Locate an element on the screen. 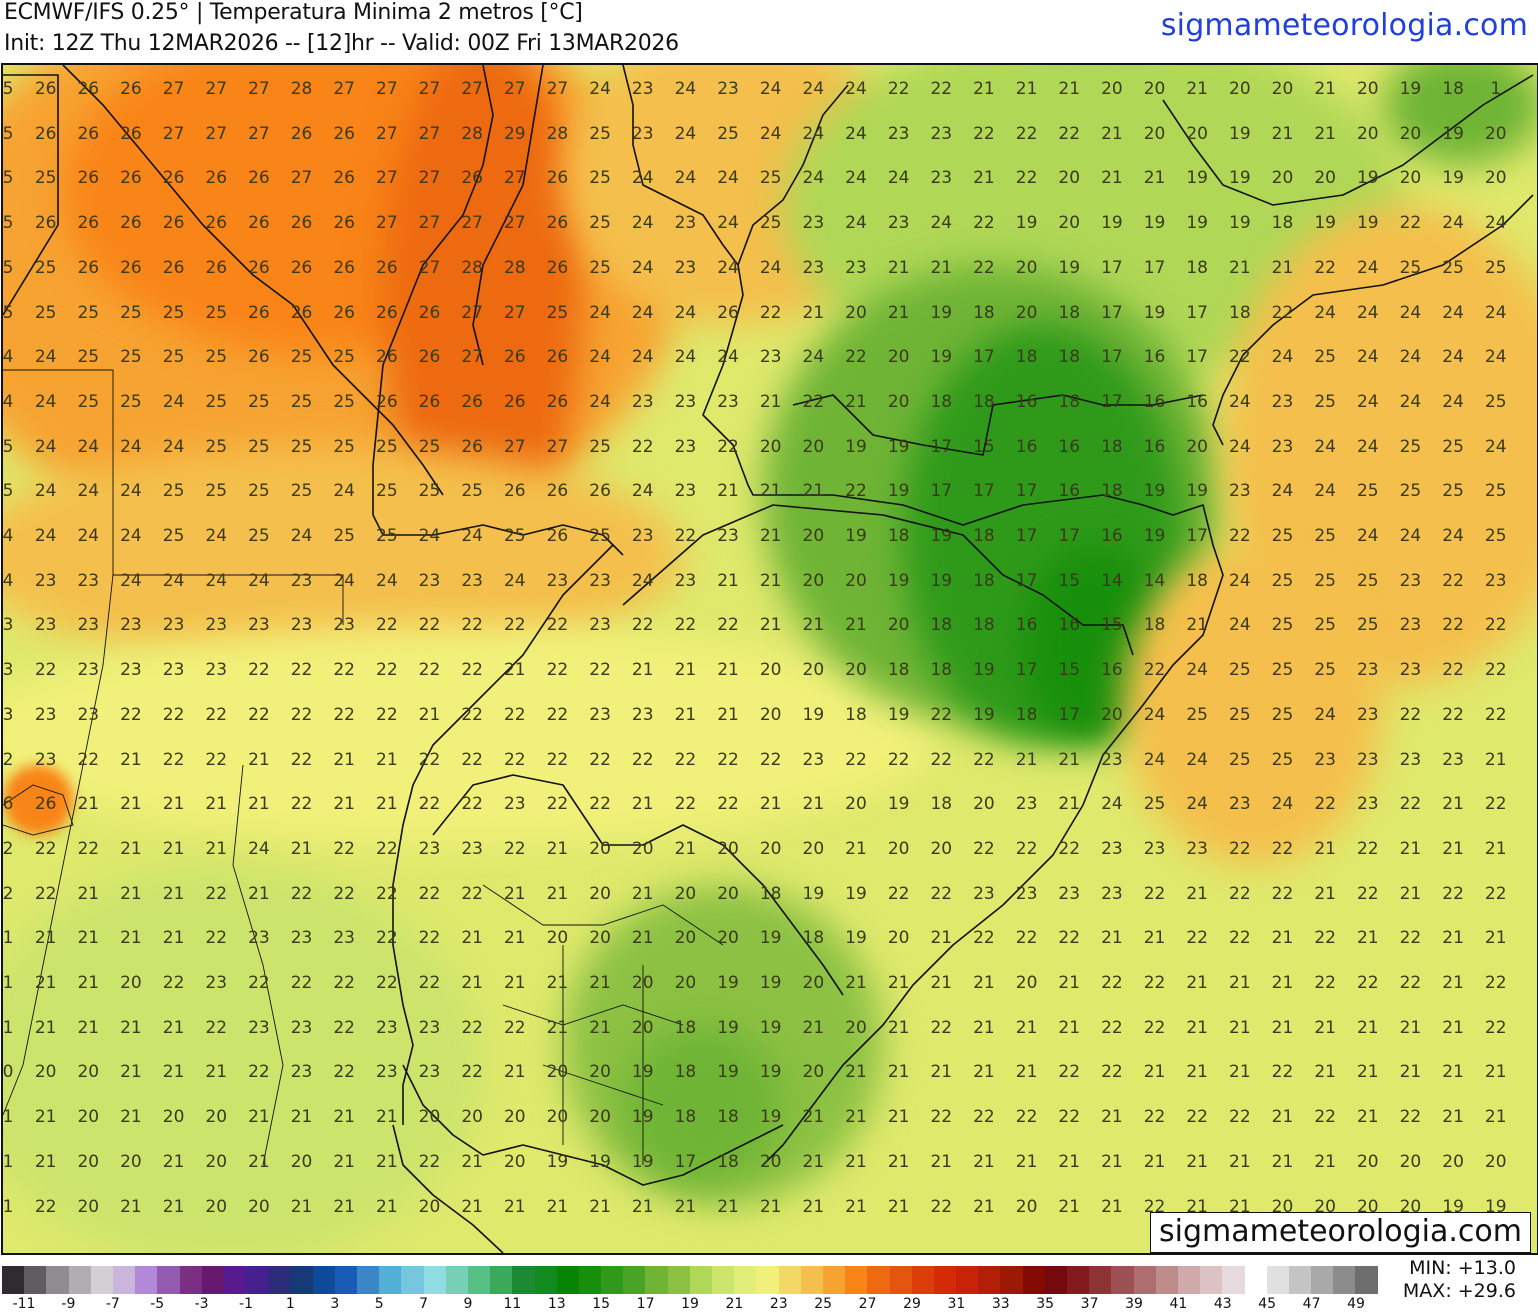  grid-value: 2 is located at coordinates (8, 759).